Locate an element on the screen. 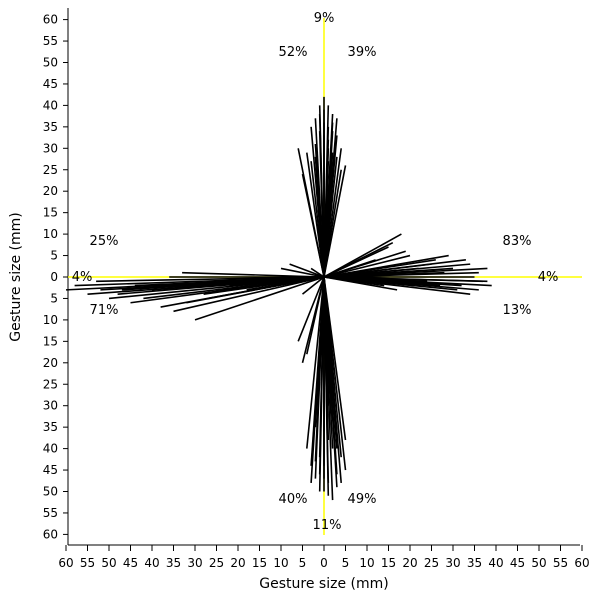 This screenshot has height=594, width=589. down-right-percentage: 49% is located at coordinates (362, 499).